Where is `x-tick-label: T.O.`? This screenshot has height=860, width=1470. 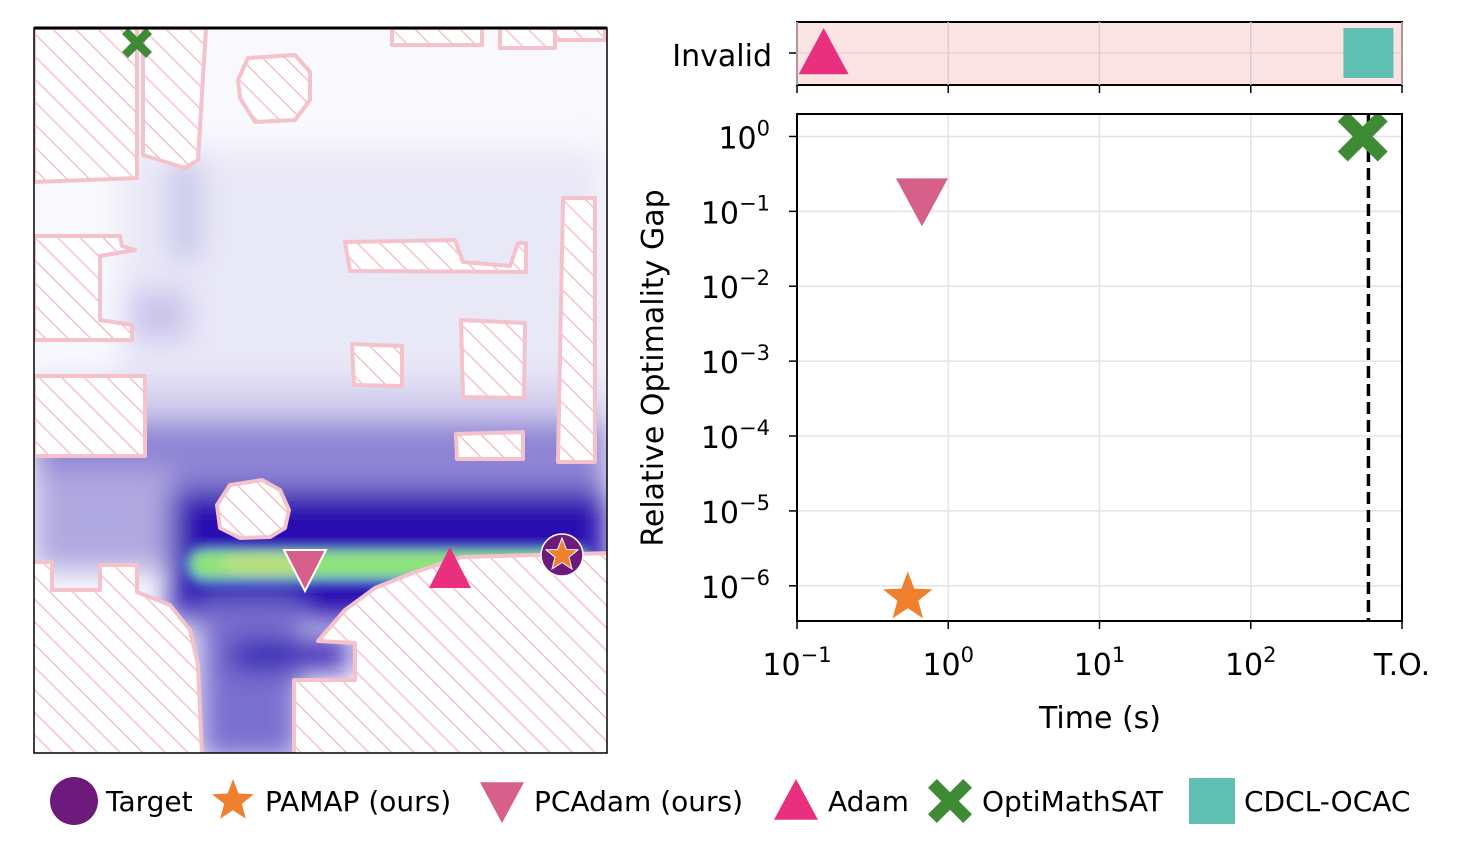 x-tick-label: T.O. is located at coordinates (1401, 665).